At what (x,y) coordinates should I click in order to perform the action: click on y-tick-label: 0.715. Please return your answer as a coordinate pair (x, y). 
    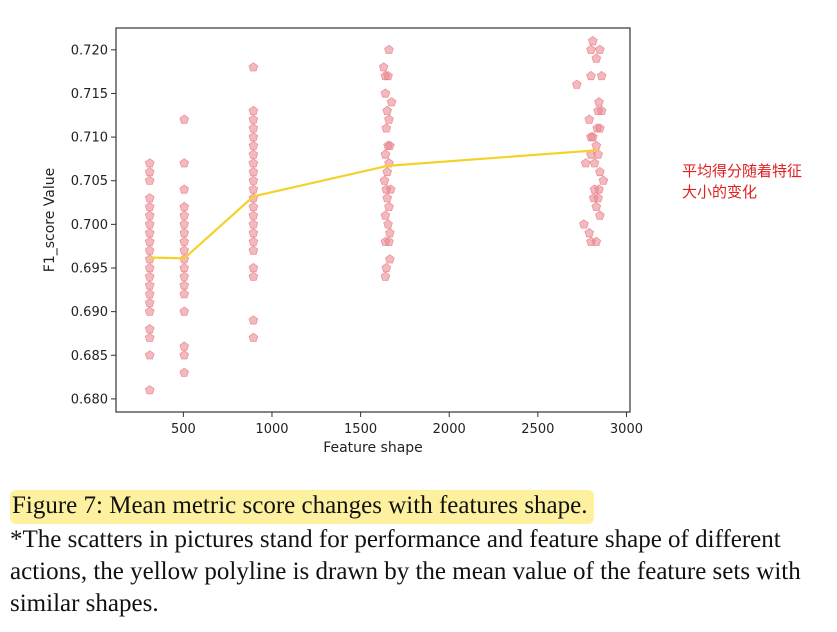
    Looking at the image, I should click on (89, 94).